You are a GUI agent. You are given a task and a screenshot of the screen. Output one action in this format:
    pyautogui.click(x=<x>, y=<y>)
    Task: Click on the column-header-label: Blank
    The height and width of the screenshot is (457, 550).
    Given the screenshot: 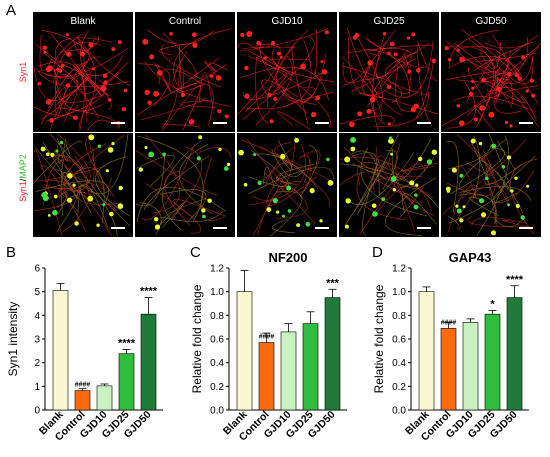 What is the action you would take?
    pyautogui.click(x=83, y=21)
    